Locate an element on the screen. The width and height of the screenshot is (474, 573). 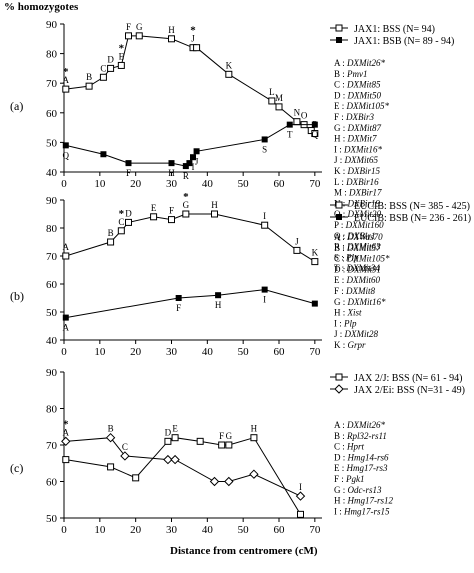
y-tick-label: 50 is located at coordinates (52, 519).